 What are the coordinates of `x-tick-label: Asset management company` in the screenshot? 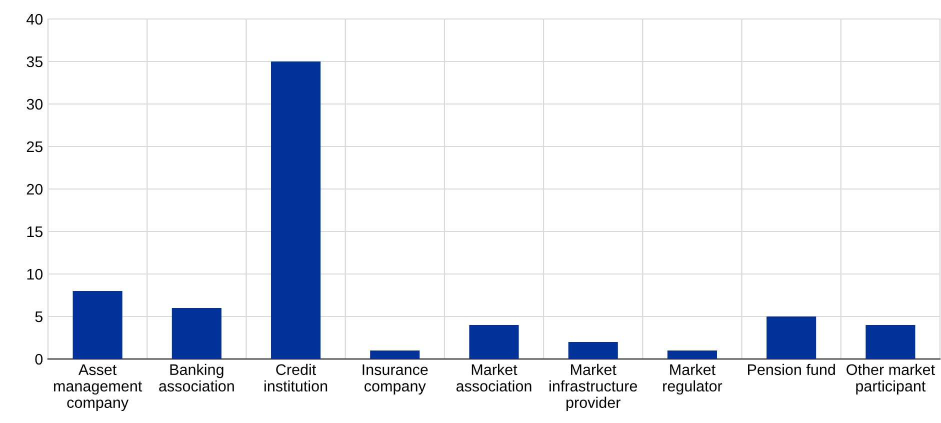 It's located at (98, 388).